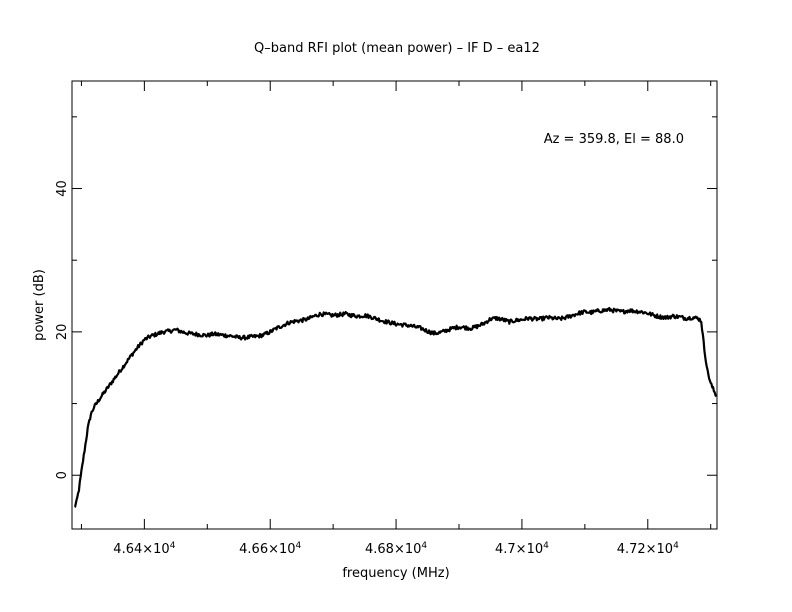  Describe the element at coordinates (648, 549) in the screenshot. I see `x-tick-label: 4.72×104` at that location.